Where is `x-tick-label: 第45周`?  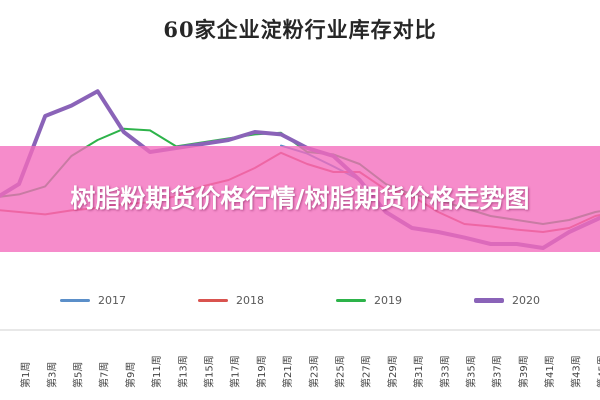 x-tick-label: 第45周 is located at coordinates (598, 371).